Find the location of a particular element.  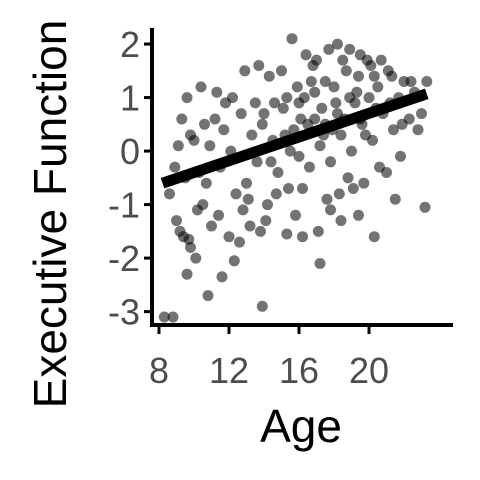

y-tick-label: -2 is located at coordinates (124, 258).